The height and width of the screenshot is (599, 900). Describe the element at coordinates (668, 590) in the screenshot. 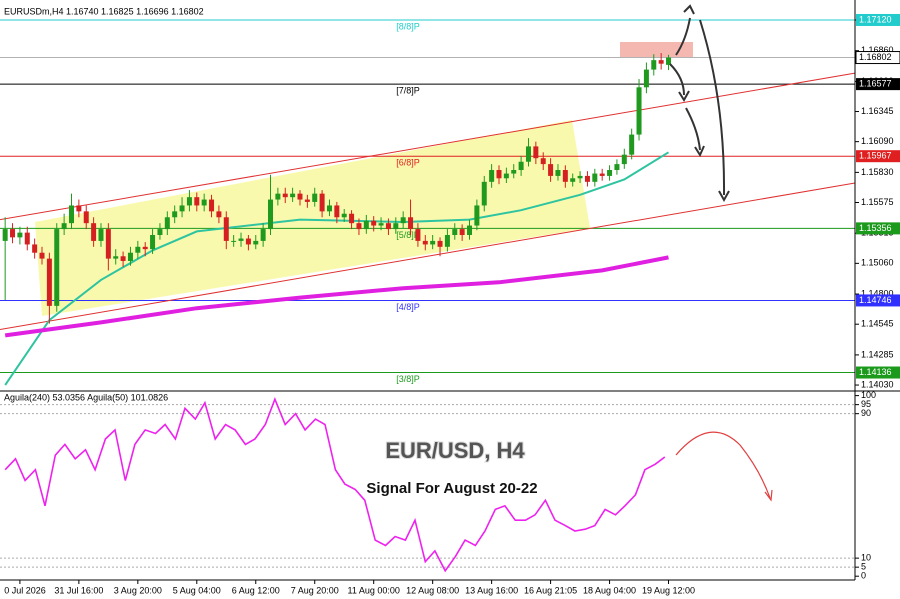

I see `x-tick-label: 19 Aug 12:00` at that location.